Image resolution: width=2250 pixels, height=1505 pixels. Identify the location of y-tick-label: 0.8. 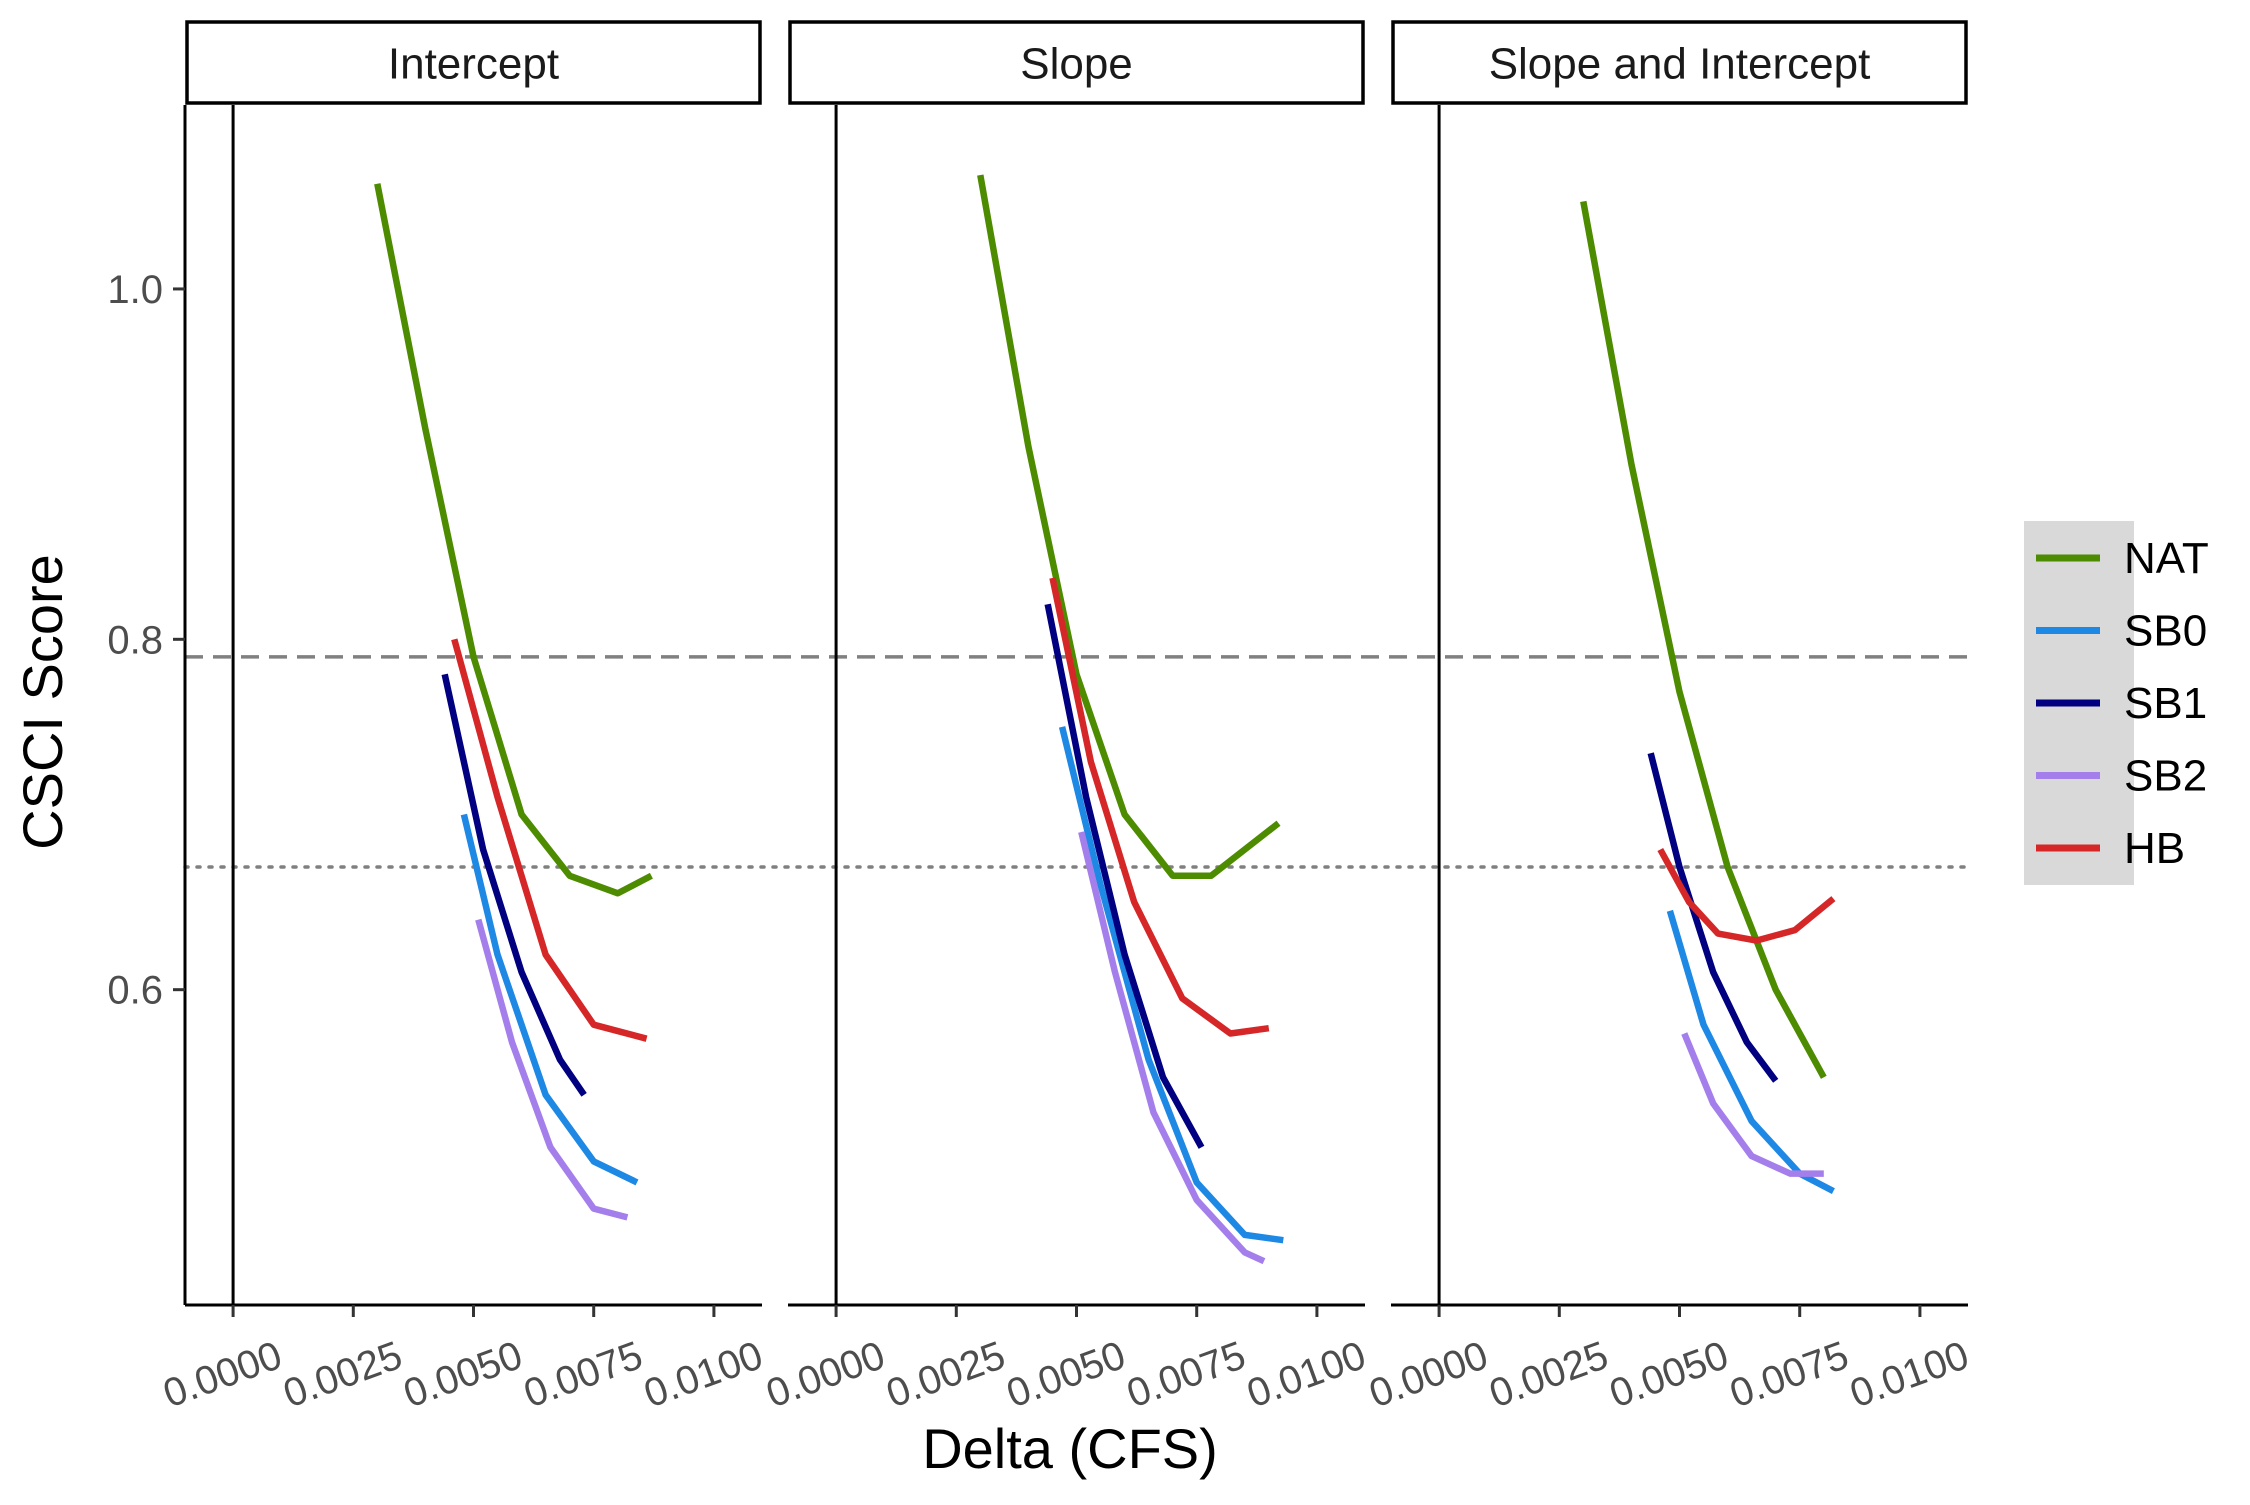
(135, 640).